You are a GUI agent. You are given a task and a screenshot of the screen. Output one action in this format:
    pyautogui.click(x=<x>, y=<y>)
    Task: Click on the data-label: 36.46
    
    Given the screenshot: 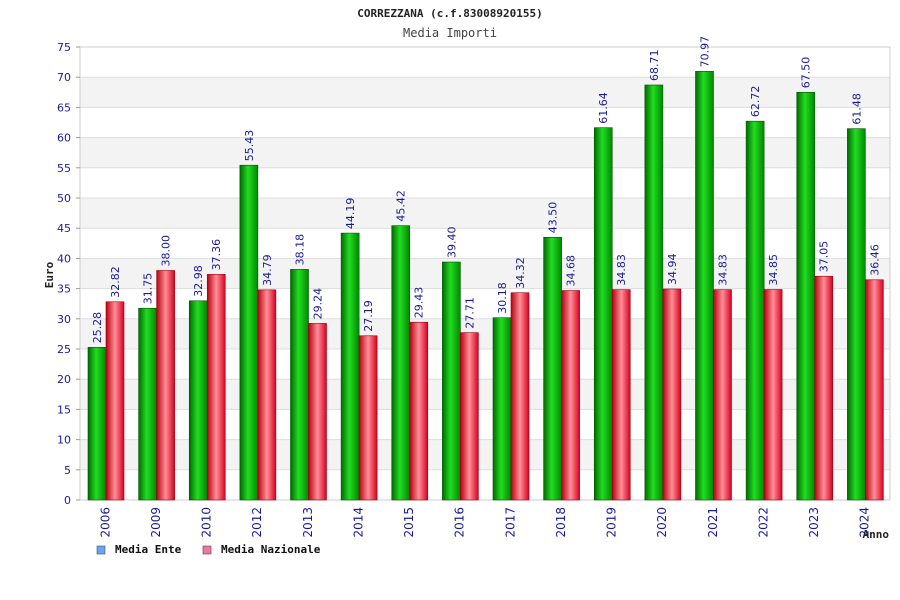 What is the action you would take?
    pyautogui.click(x=874, y=260)
    